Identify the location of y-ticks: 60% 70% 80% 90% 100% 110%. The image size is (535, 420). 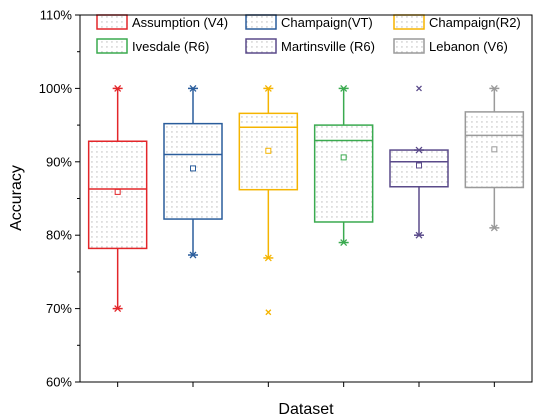
(59, 199).